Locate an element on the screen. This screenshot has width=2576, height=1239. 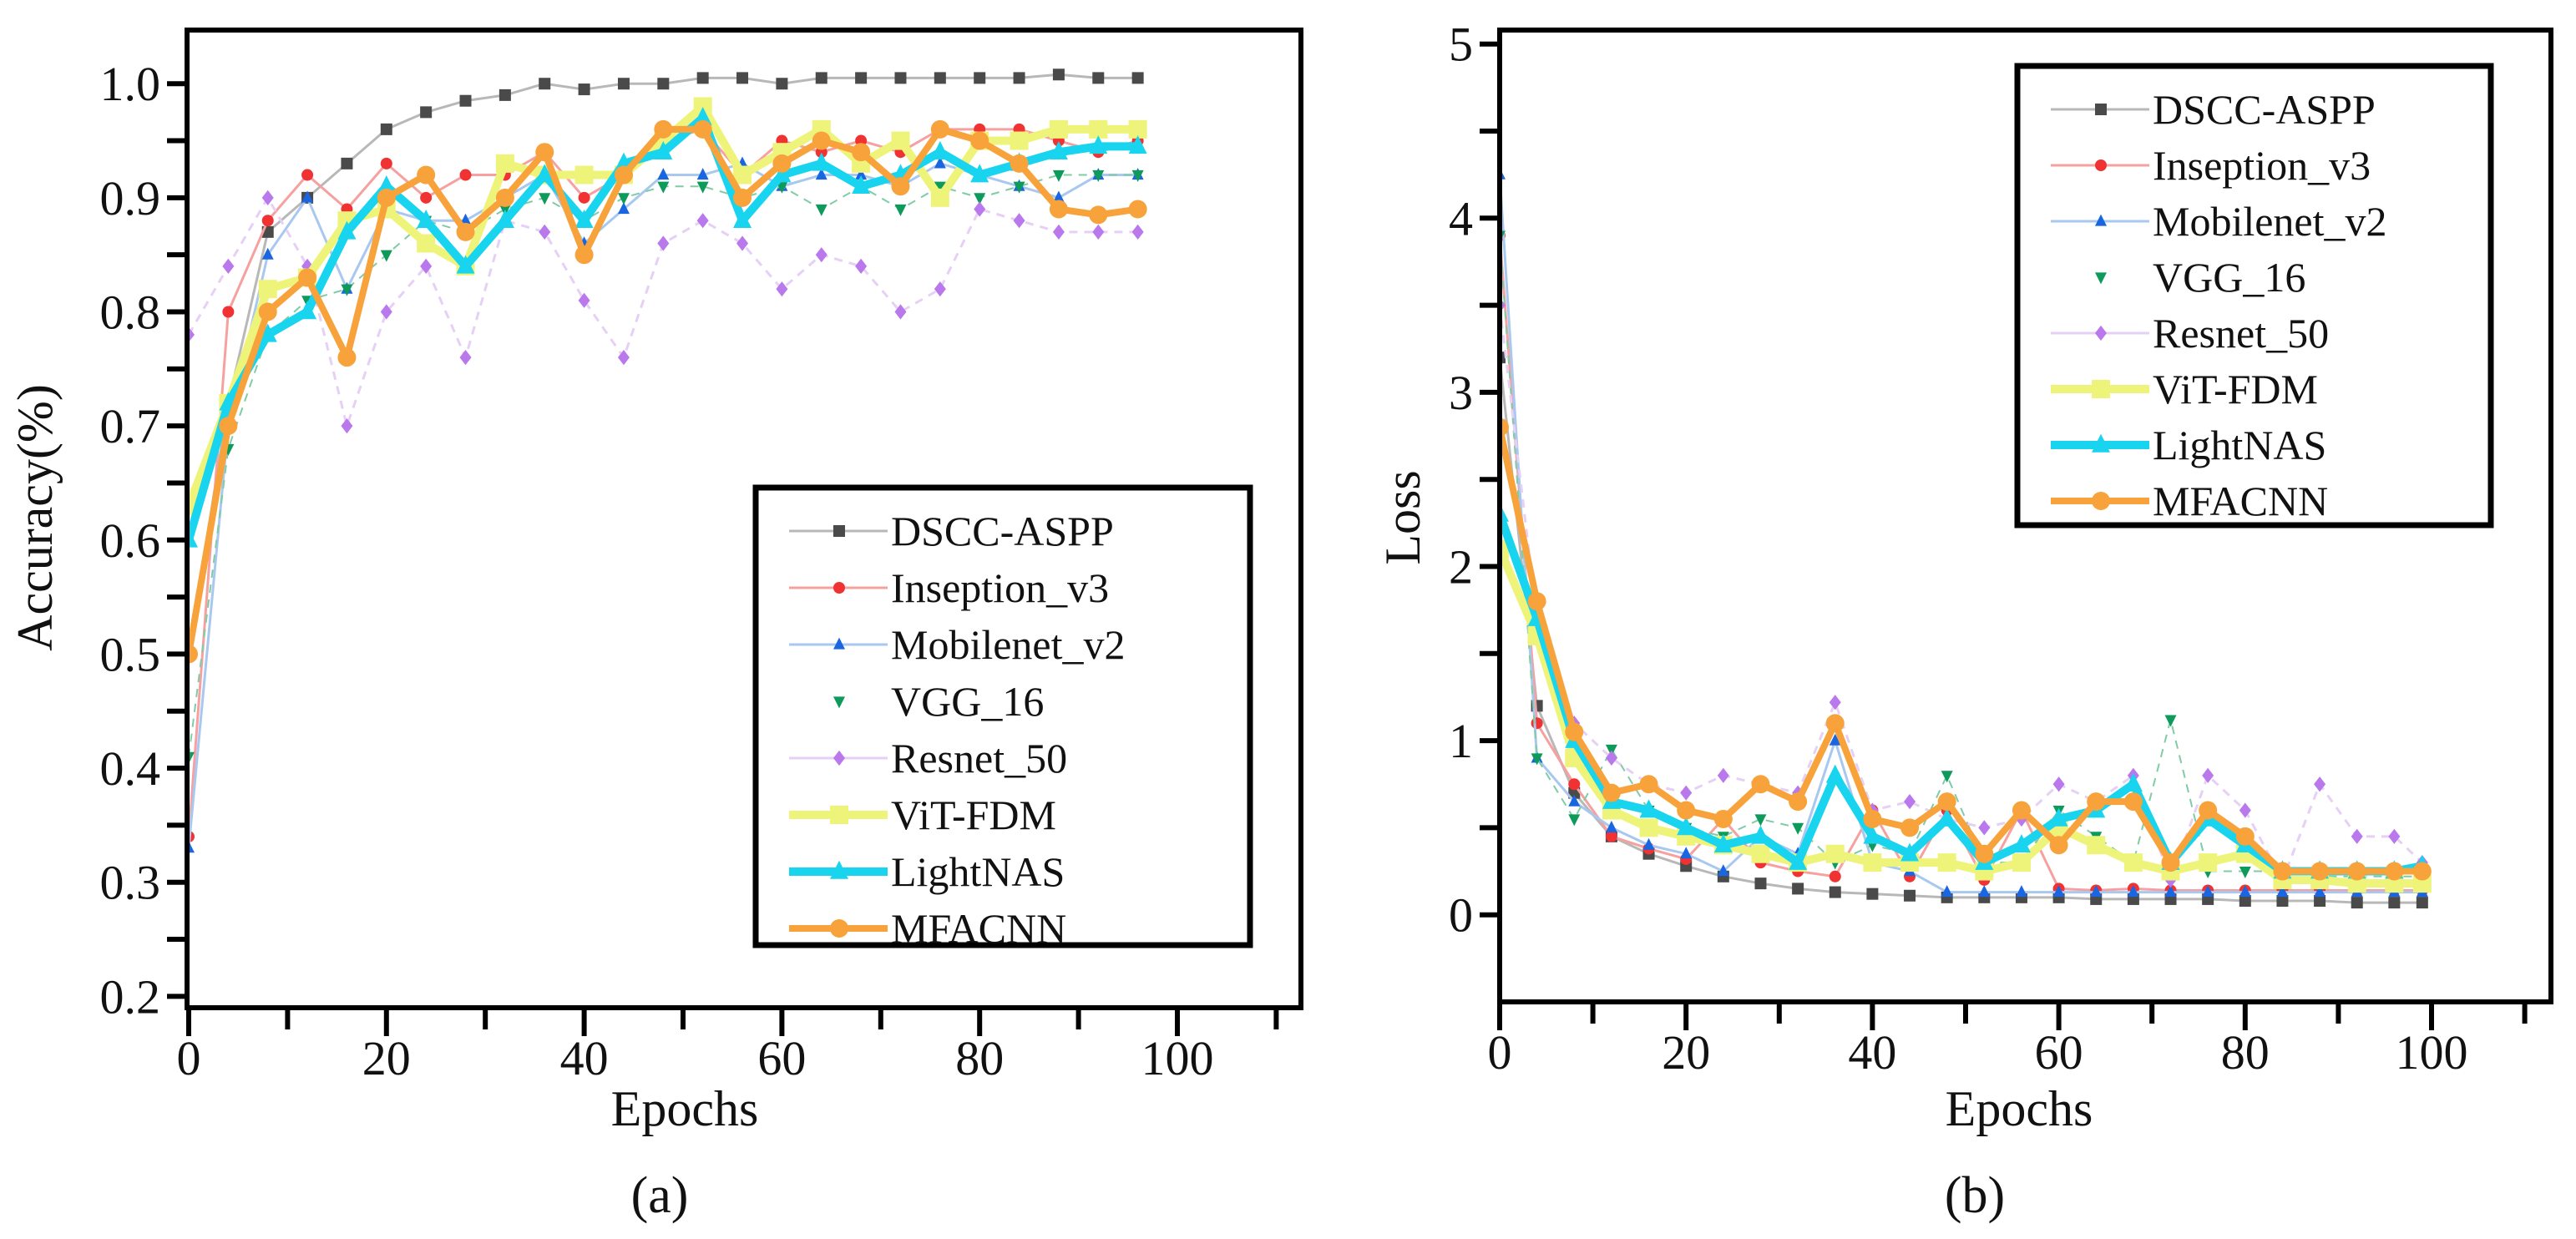
y-tick-label: 5 is located at coordinates (1461, 45).